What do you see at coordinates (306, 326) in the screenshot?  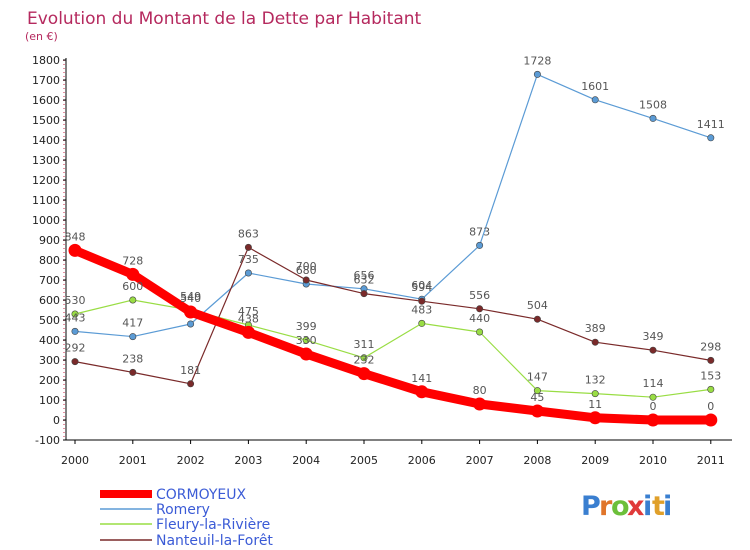 I see `data-label: 399` at bounding box center [306, 326].